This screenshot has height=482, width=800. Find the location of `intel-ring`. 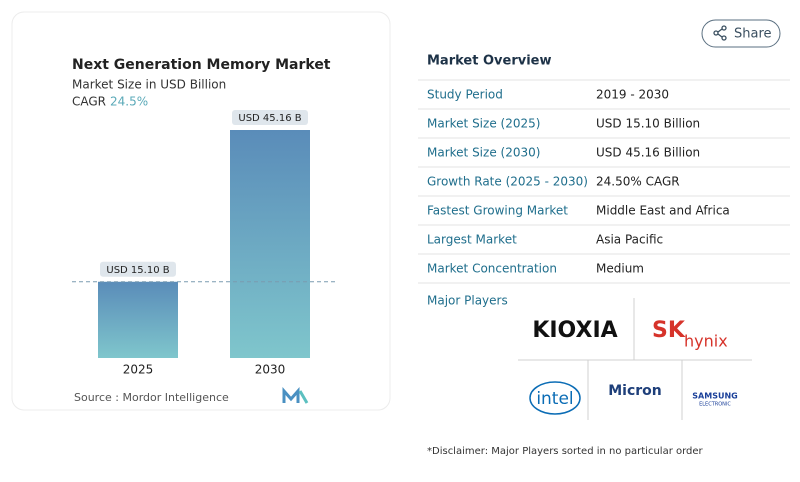

intel-ring is located at coordinates (555, 398).